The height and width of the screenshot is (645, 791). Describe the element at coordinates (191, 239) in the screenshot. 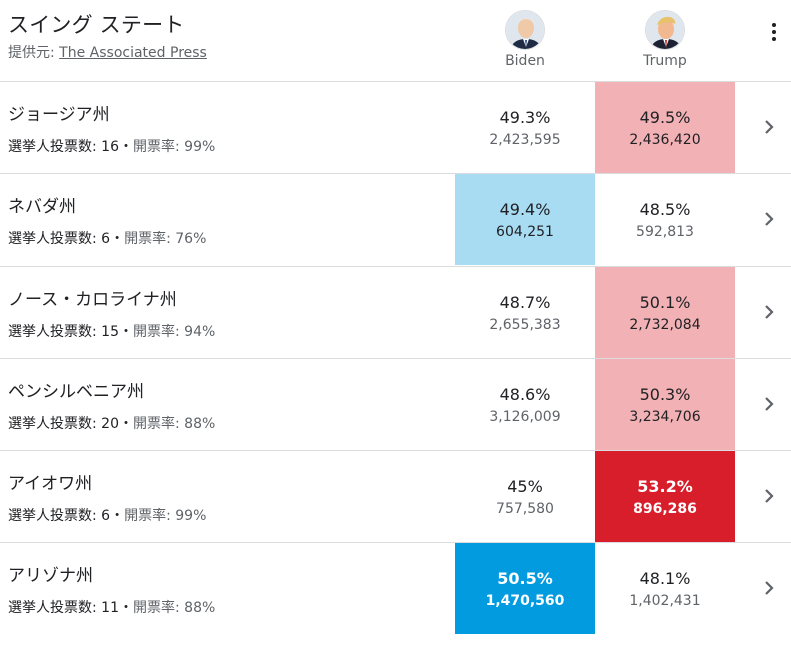

I see `reporting-value: 76%` at that location.